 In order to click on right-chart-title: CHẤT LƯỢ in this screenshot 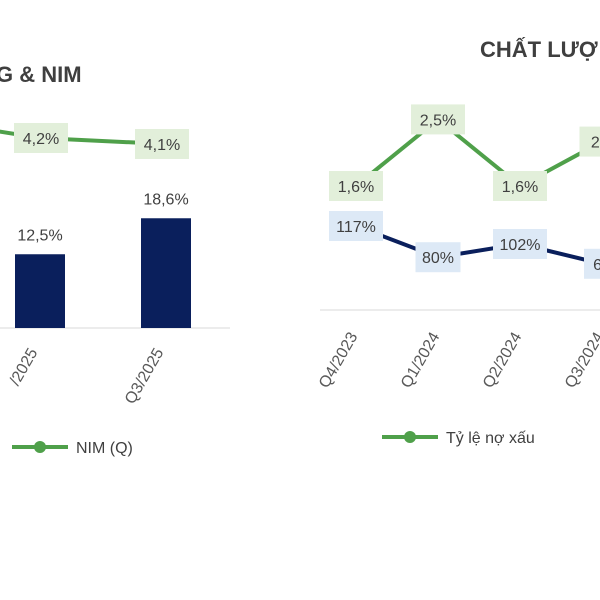, I will do `click(539, 49)`.